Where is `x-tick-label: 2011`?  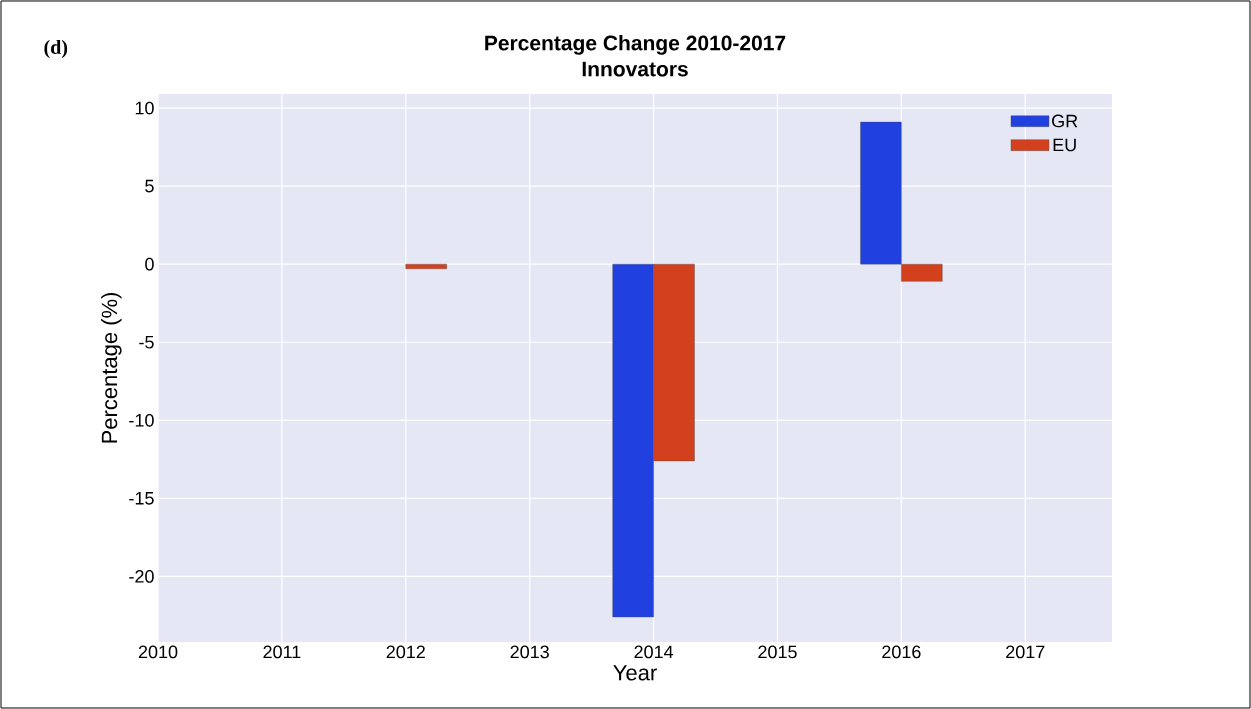
x-tick-label: 2011 is located at coordinates (282, 652).